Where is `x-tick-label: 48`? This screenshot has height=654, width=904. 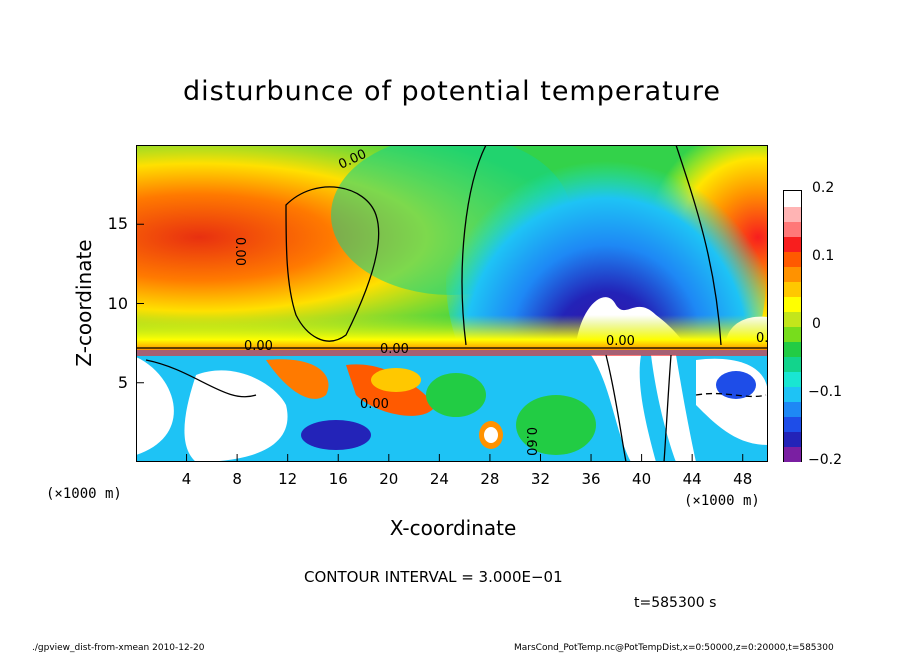 x-tick-label: 48 is located at coordinates (743, 479).